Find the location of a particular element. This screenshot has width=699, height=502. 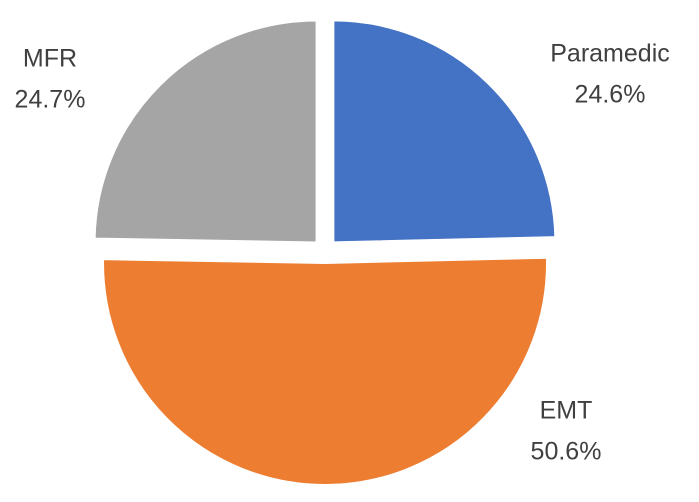

slice-label: Paramedic is located at coordinates (610, 54).